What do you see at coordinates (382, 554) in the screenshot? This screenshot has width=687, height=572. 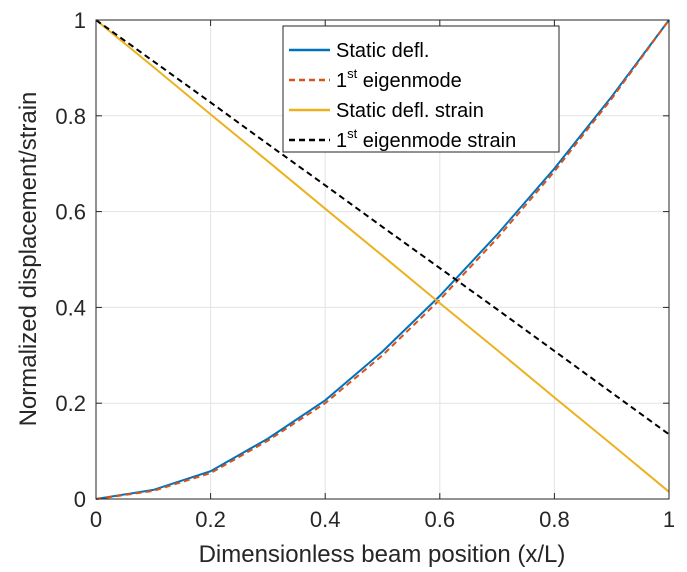 I see `x-axis-label: Dimensionless beam position (x/L)` at bounding box center [382, 554].